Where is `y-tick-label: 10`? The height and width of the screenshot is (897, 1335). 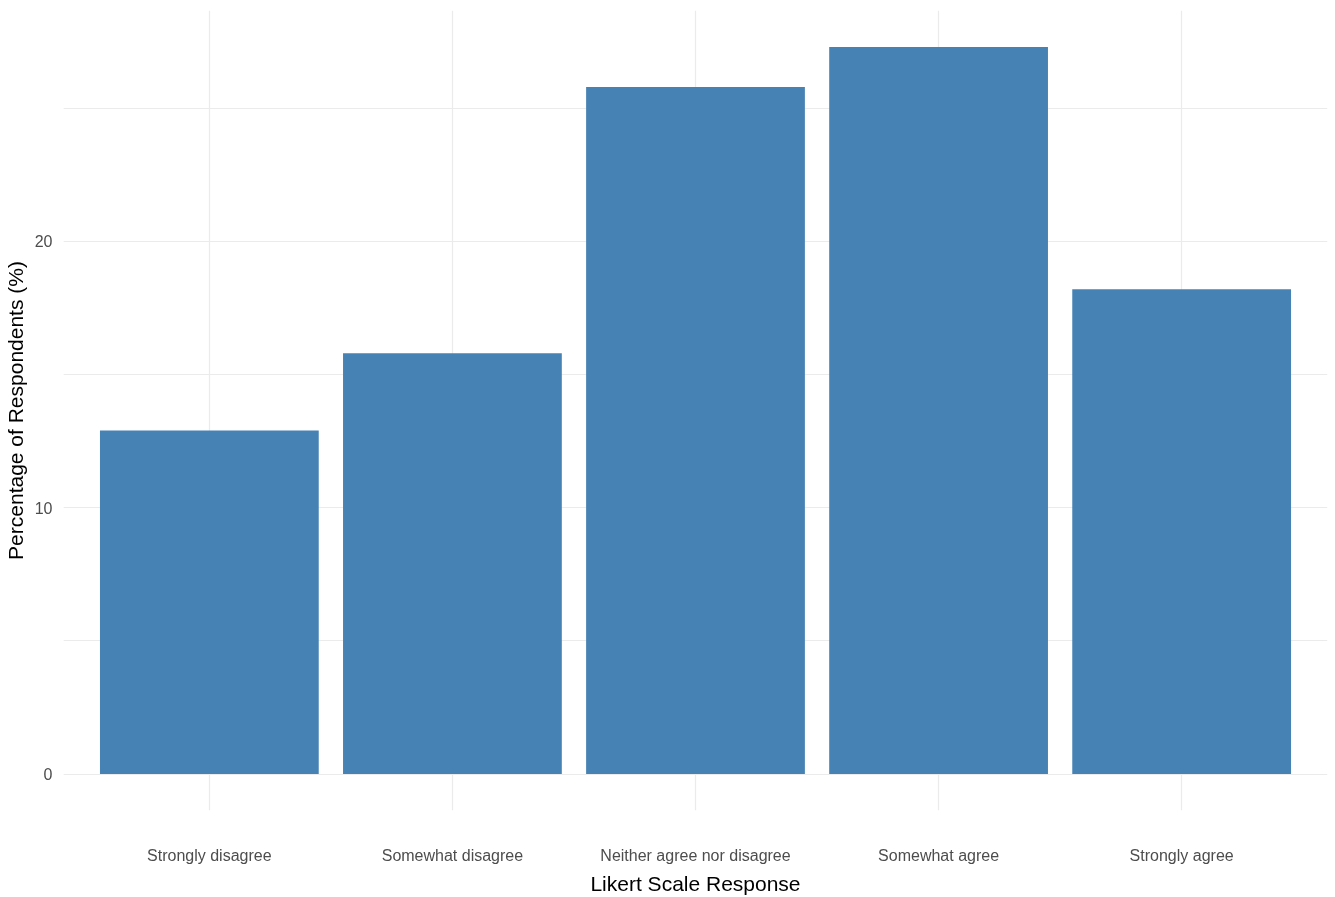
y-tick-label: 10 is located at coordinates (43, 508).